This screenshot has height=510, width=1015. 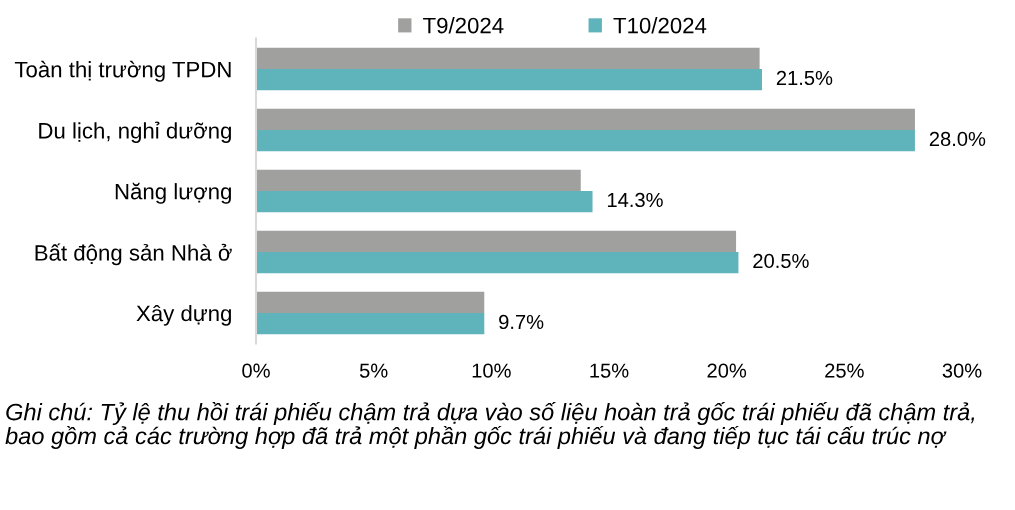 I want to click on y-tick-label: Bất động sản Nhà ở, so click(x=133, y=254).